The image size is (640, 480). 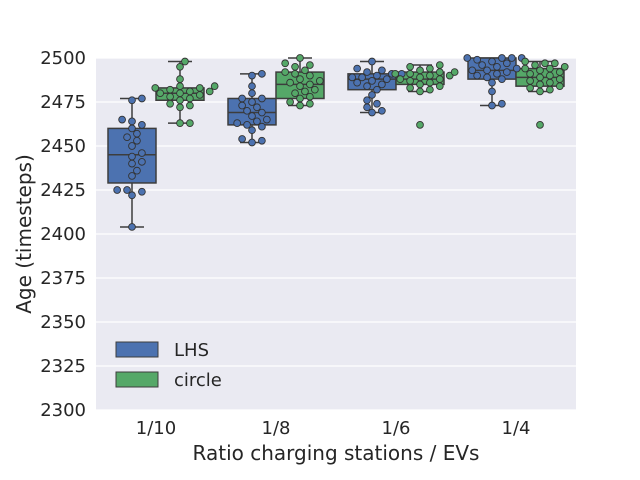 What do you see at coordinates (63, 58) in the screenshot?
I see `y-tick-label: 2500` at bounding box center [63, 58].